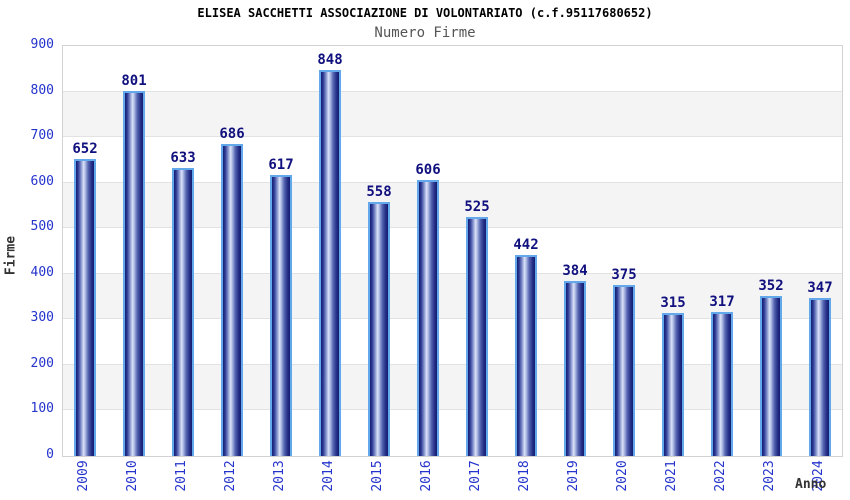 This screenshot has width=850, height=500. I want to click on x-tick-text: 2022, so click(720, 476).